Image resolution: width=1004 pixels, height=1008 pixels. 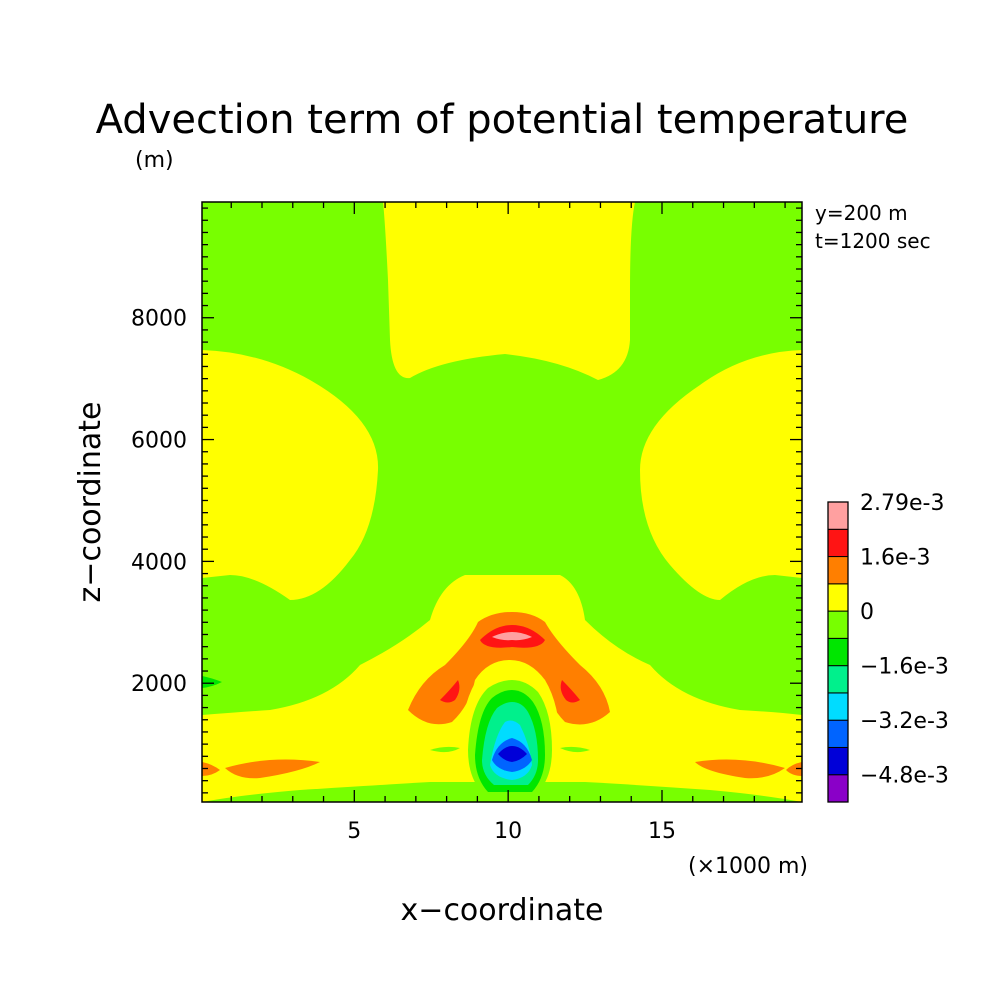 I want to click on colorbar-label: 0, so click(x=867, y=612).